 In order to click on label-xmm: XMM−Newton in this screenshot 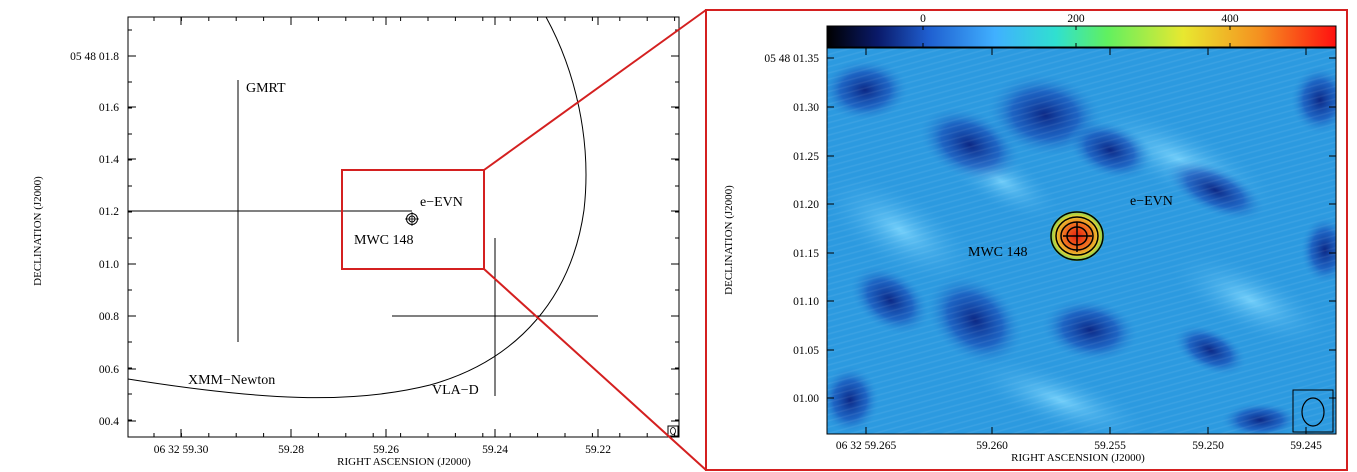, I will do `click(231, 380)`.